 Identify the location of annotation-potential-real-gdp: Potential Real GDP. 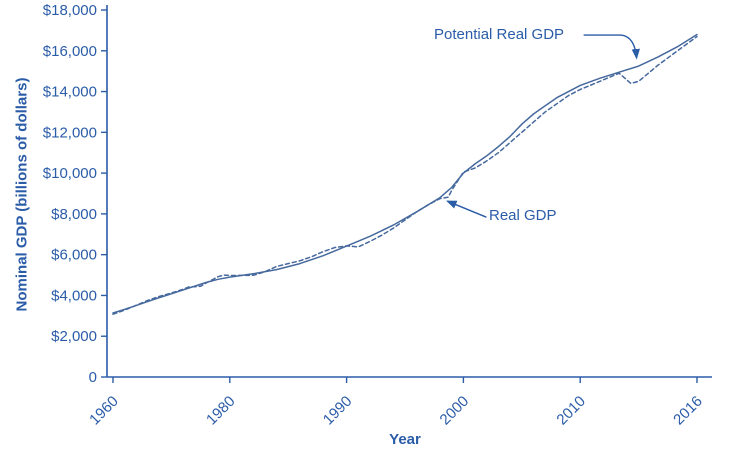
(499, 34).